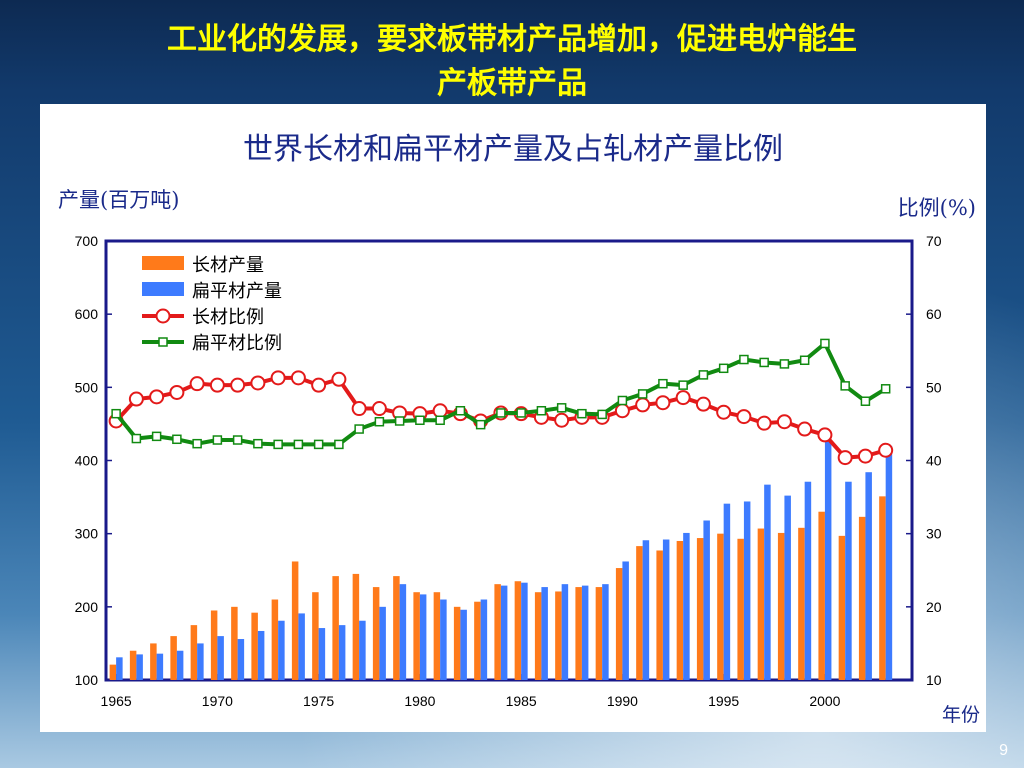  I want to click on y2-tick-label: 20, so click(934, 607).